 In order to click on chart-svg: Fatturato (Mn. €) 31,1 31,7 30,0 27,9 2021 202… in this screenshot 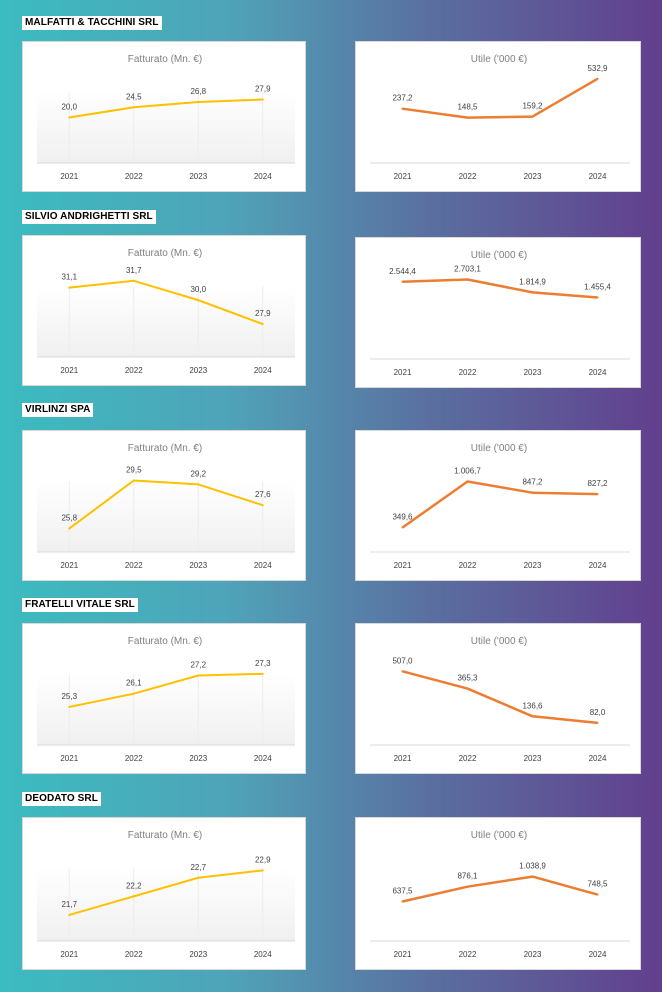, I will do `click(166, 311)`.